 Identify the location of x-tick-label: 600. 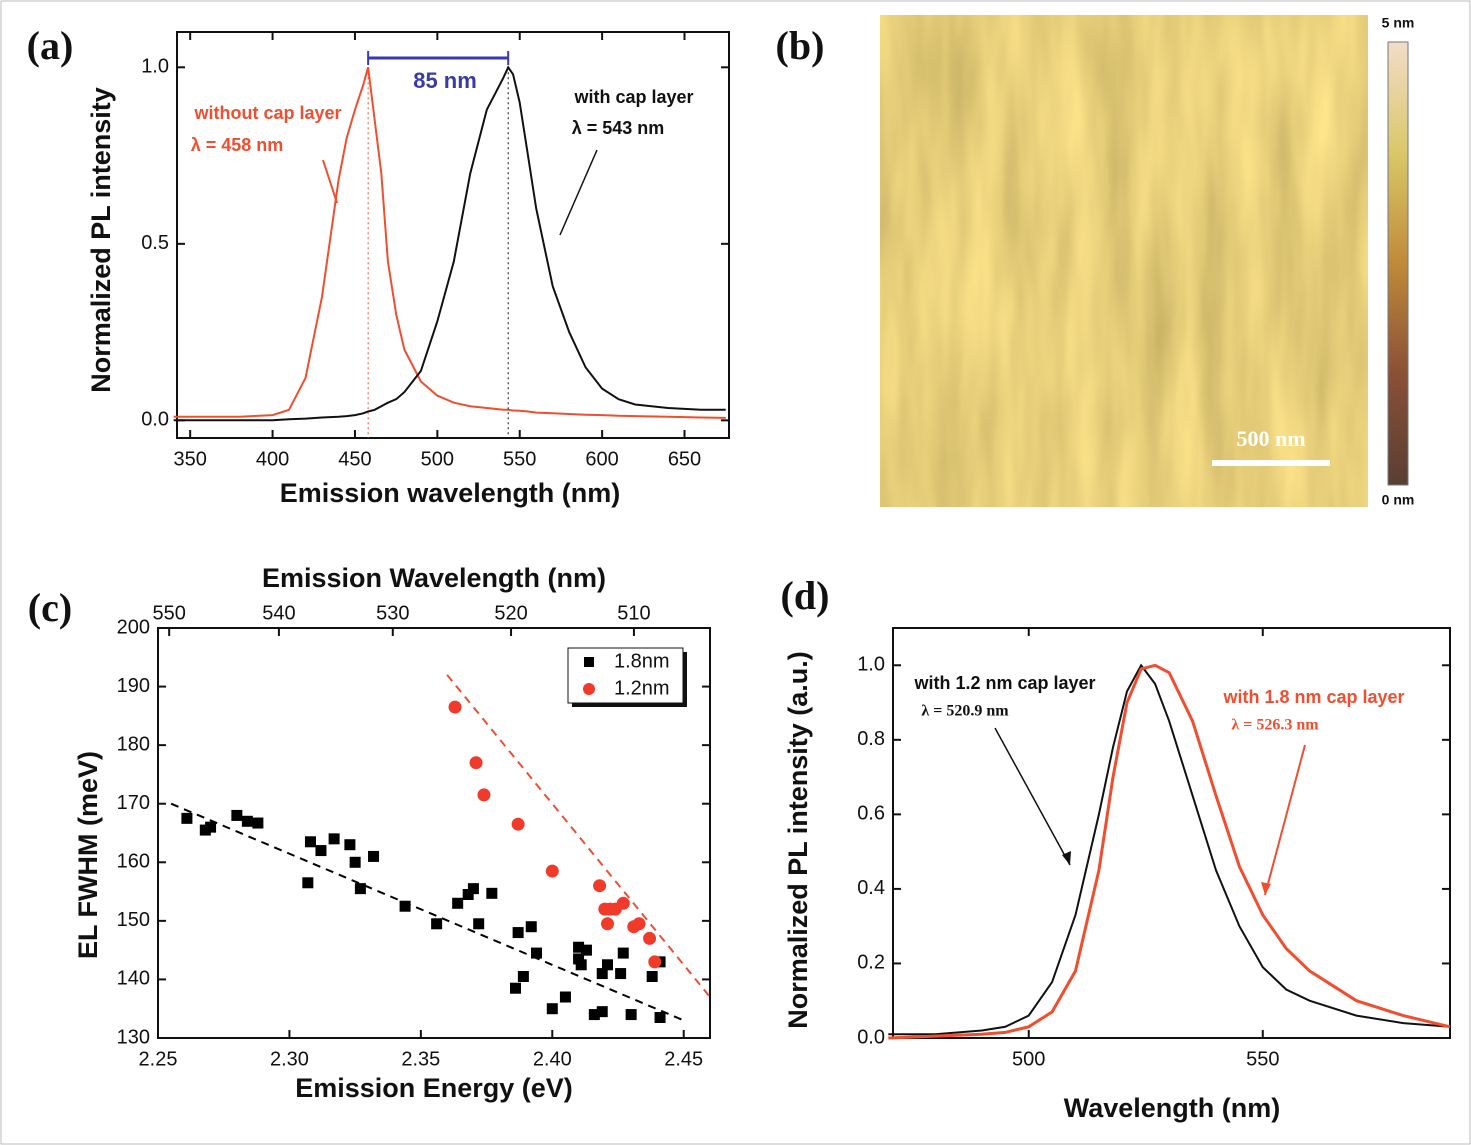
(601, 459).